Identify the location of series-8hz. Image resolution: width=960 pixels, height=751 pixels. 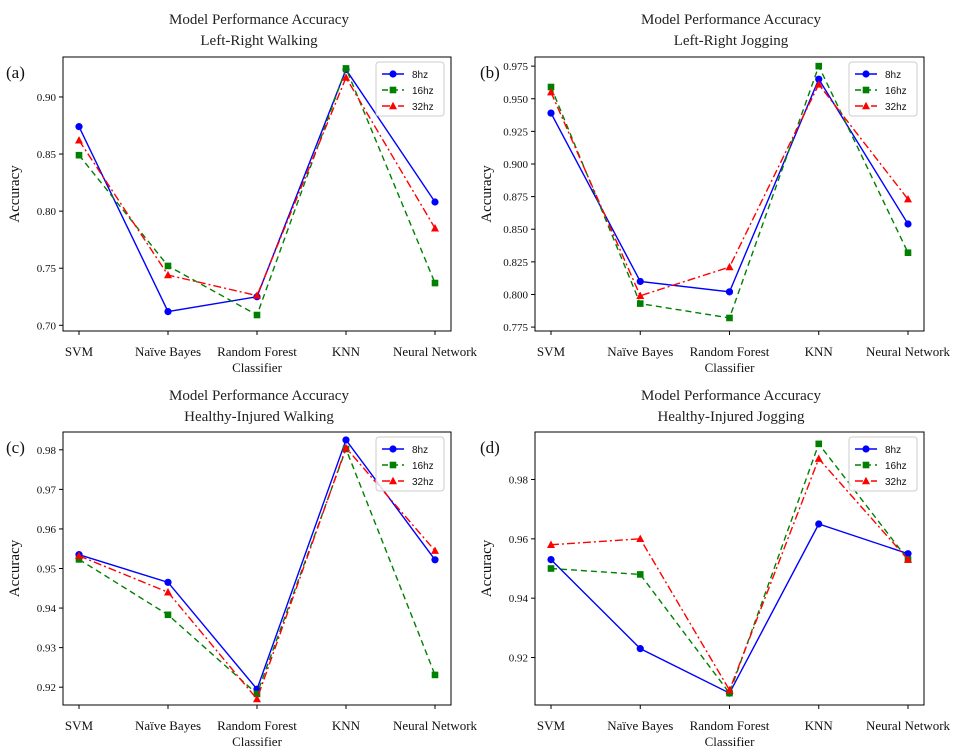
(729, 185).